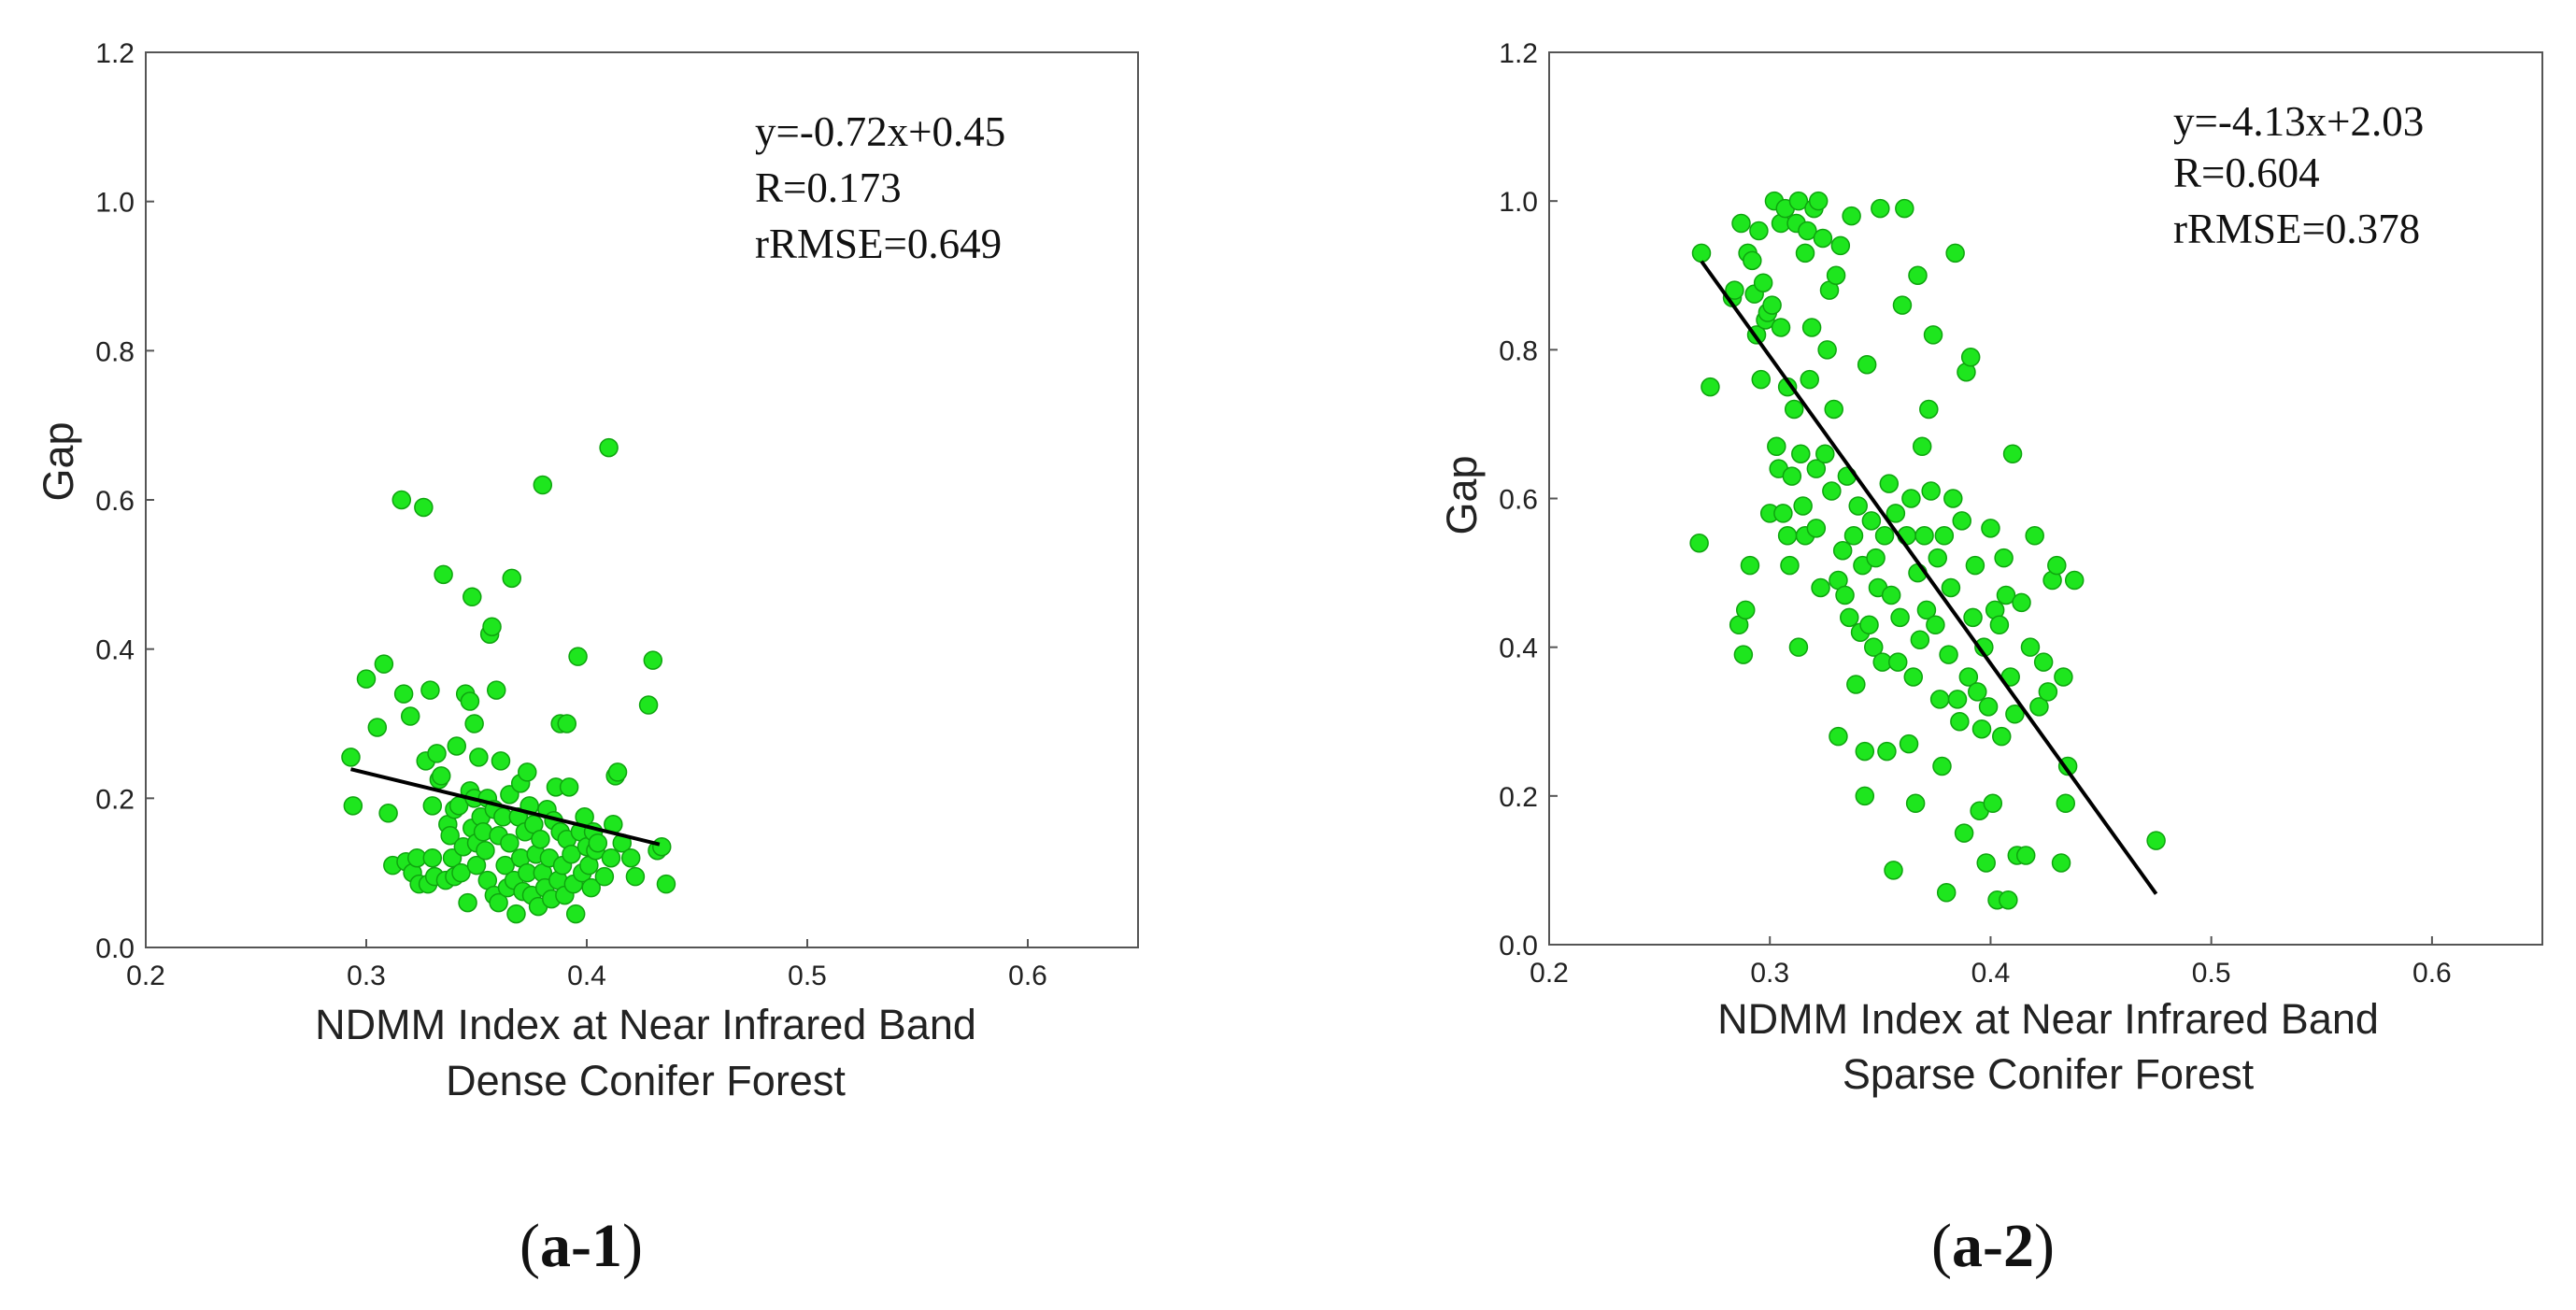  I want to click on chart-subtitle: Sparse Conifer Forest, so click(2049, 1074).